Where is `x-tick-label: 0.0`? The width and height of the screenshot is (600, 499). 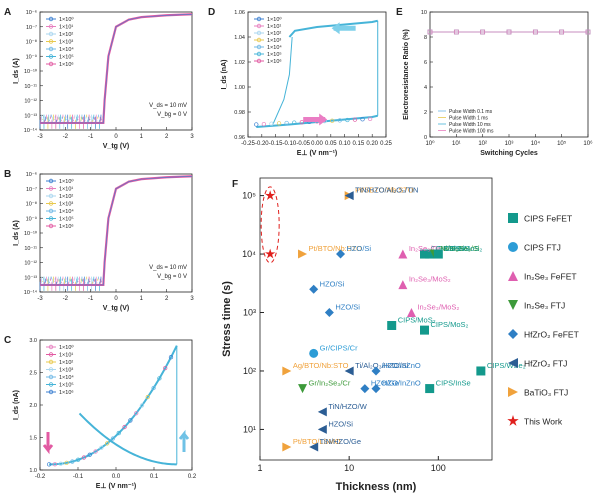 x-tick-label: 0.0 is located at coordinates (116, 477).